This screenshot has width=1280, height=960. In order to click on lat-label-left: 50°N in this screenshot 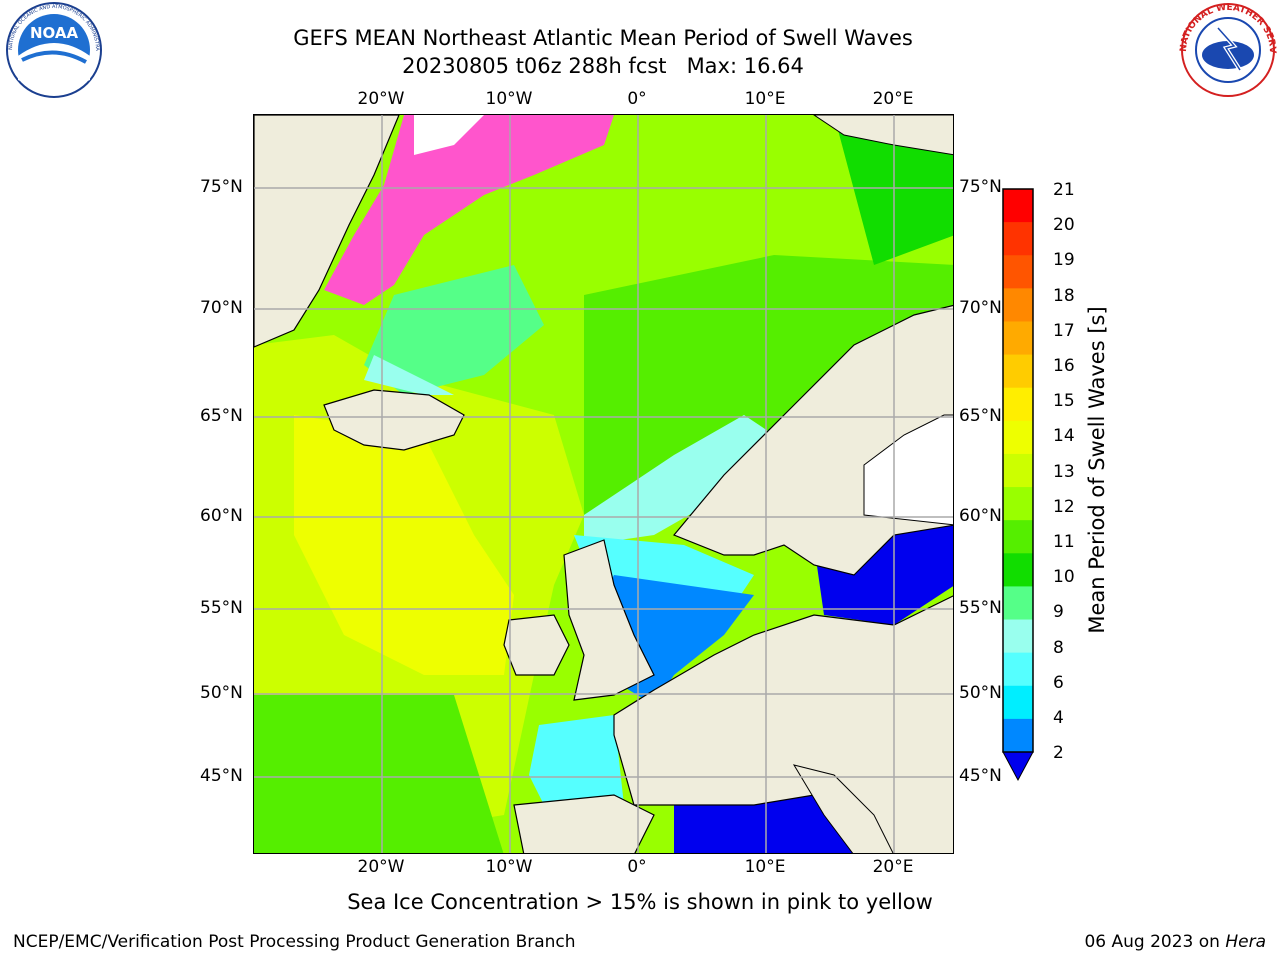, I will do `click(221, 693)`.